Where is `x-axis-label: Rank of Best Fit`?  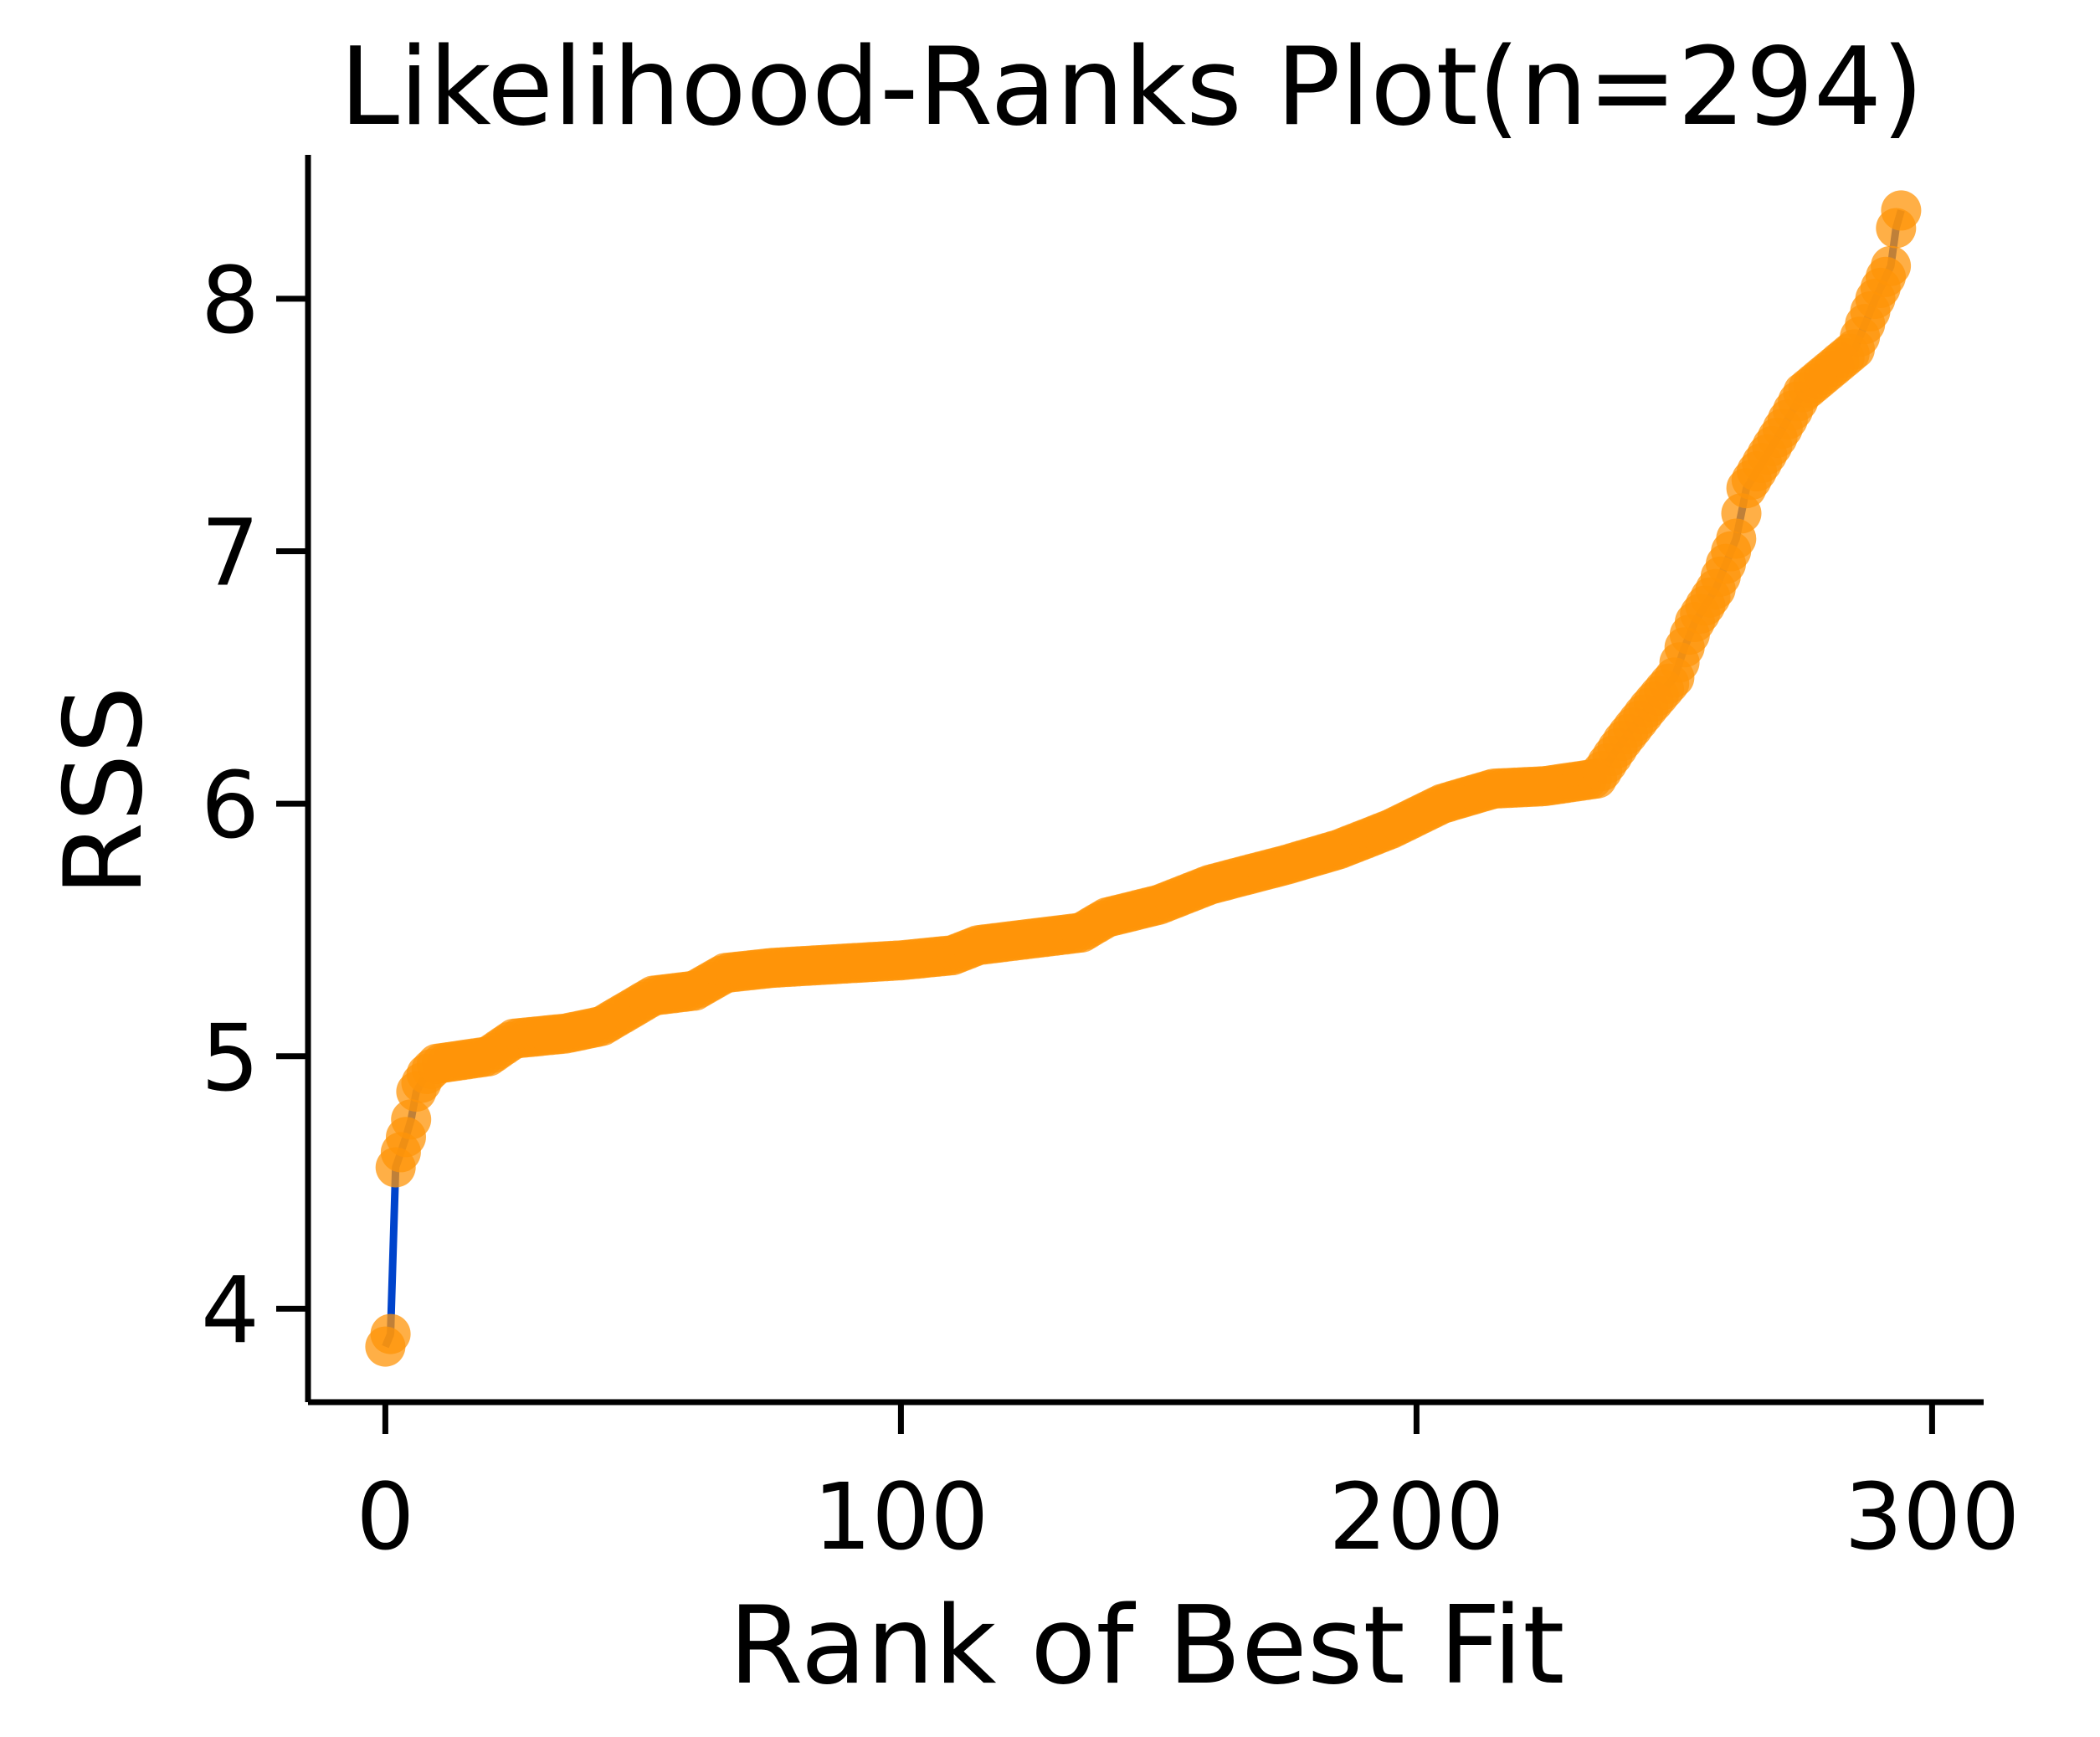 x-axis-label: Rank of Best Fit is located at coordinates (1147, 1646).